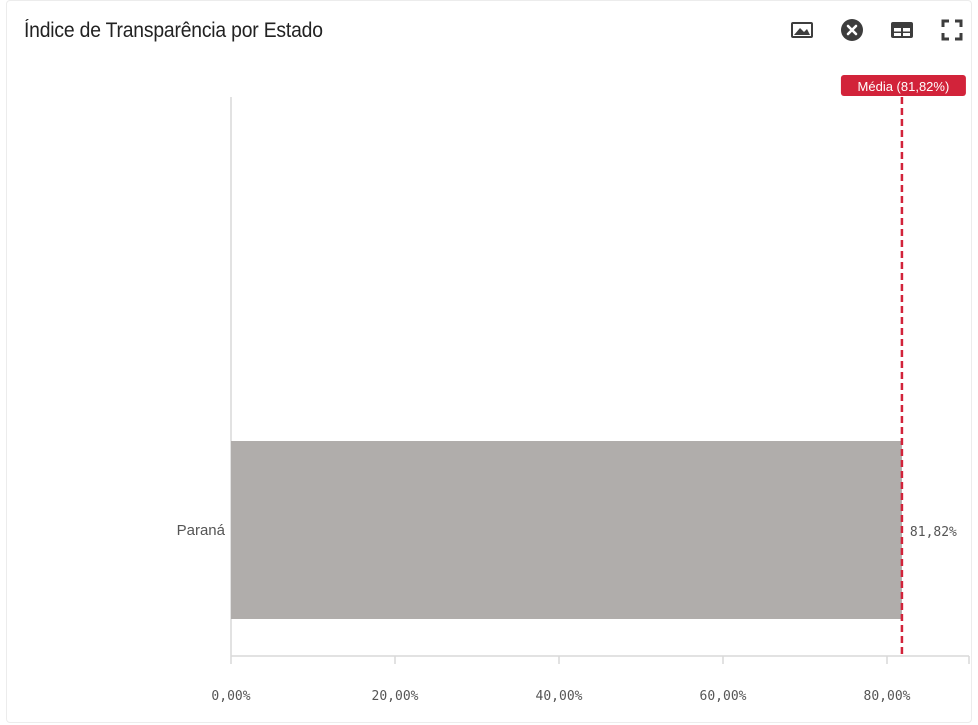 The height and width of the screenshot is (725, 978). What do you see at coordinates (902, 30) in the screenshot?
I see `table-icon` at bounding box center [902, 30].